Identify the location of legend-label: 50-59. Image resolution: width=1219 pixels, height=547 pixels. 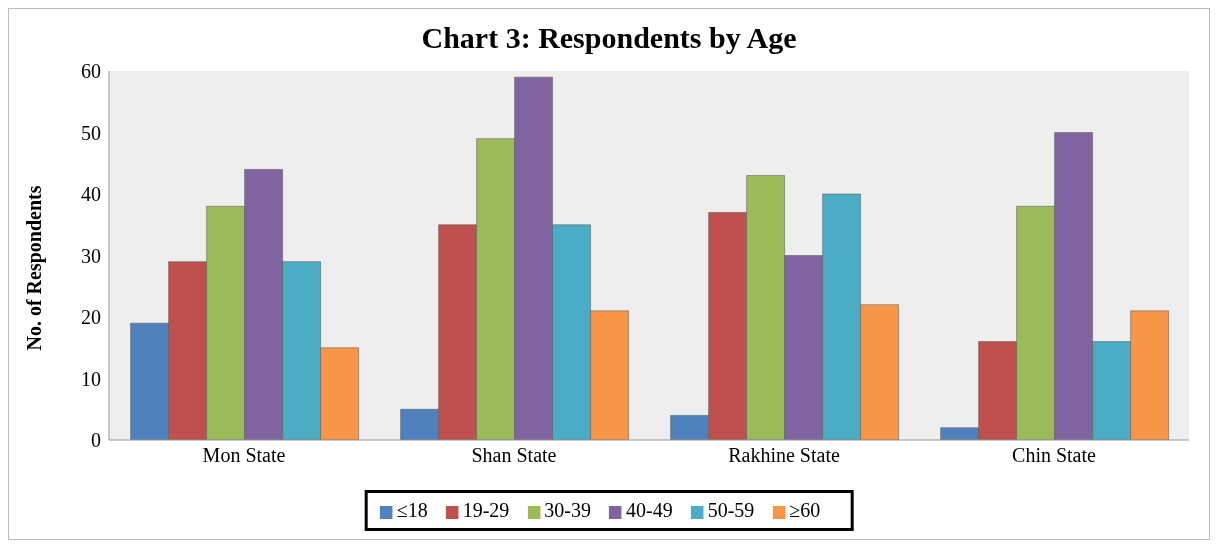
(731, 510).